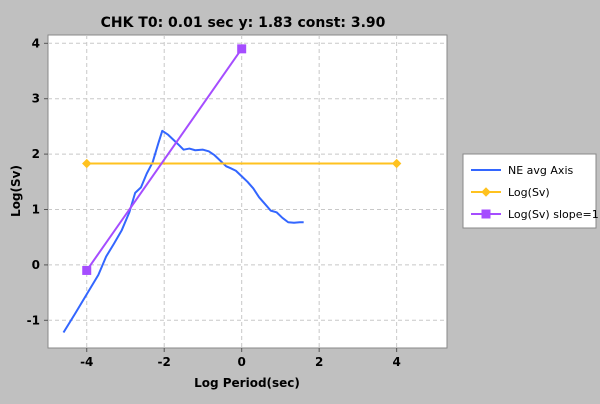 The image size is (600, 404). I want to click on y-tick-label: 1, so click(36, 210).